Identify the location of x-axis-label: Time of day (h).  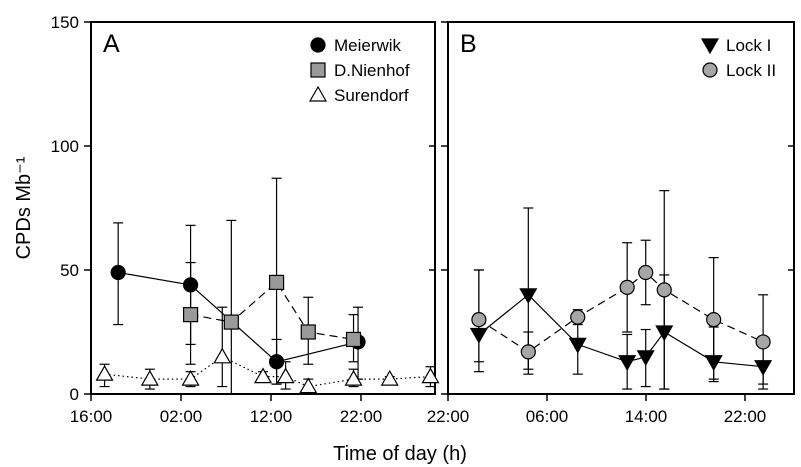
(400, 454).